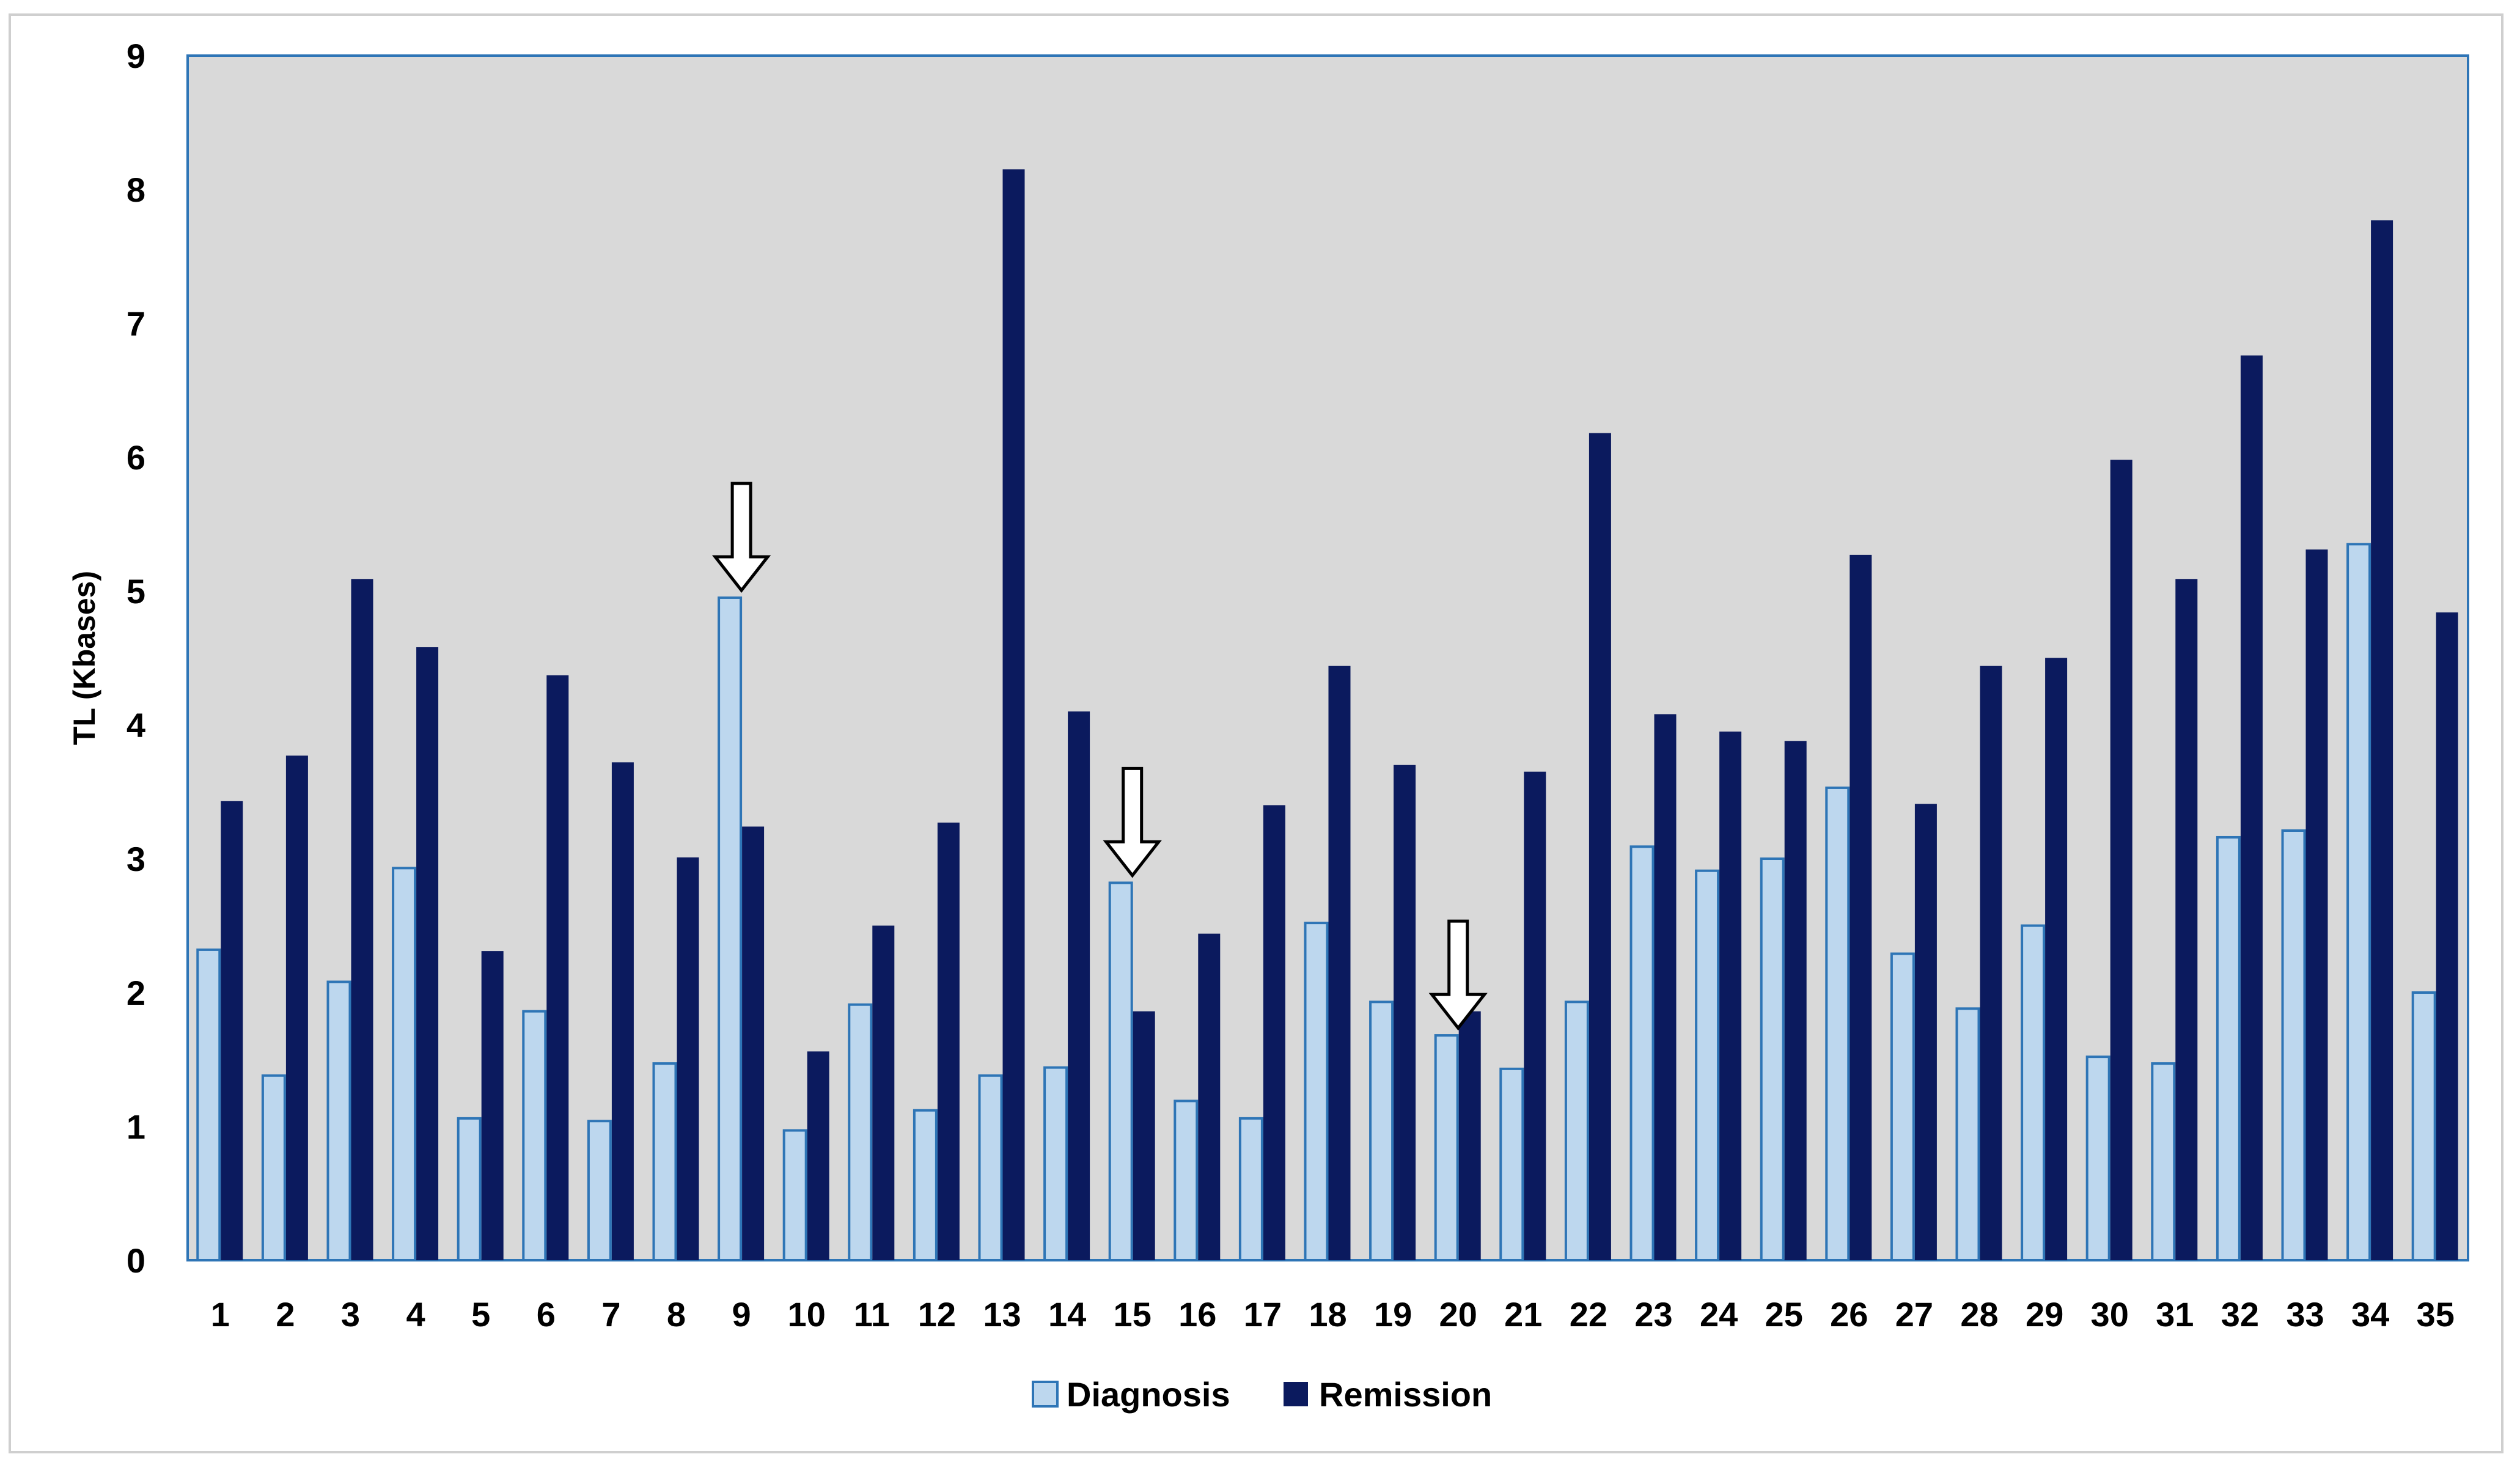 This screenshot has width=2520, height=1476. What do you see at coordinates (1914, 1314) in the screenshot?
I see `x-tick-label: 27` at bounding box center [1914, 1314].